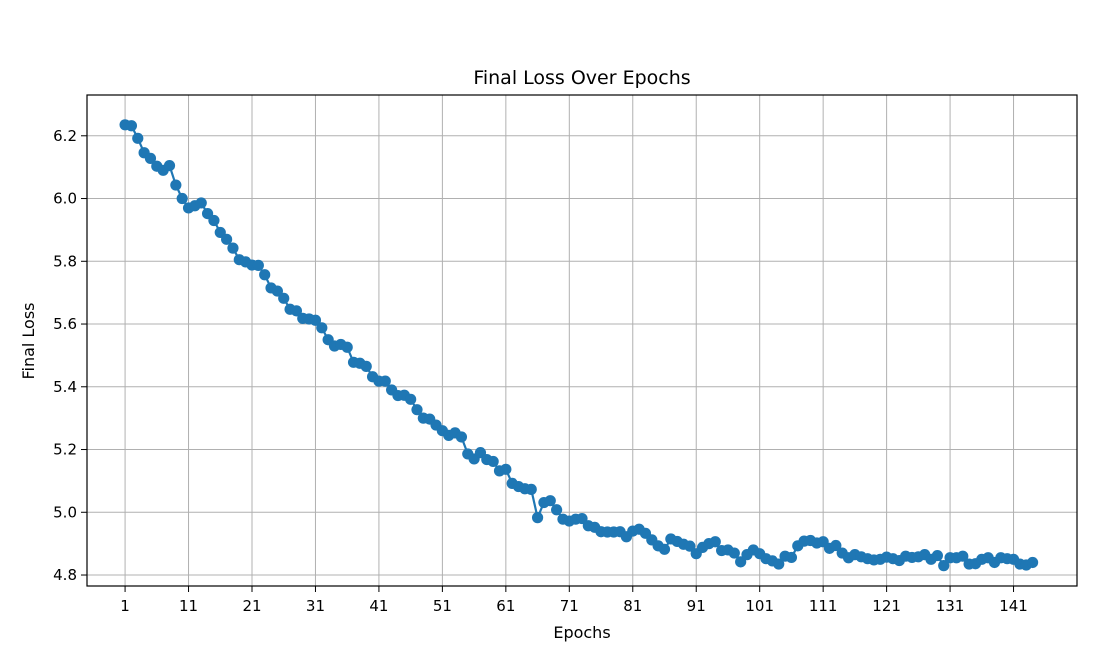 This screenshot has height=655, width=1098. What do you see at coordinates (65, 512) in the screenshot?
I see `y-tick-label: 5.0` at bounding box center [65, 512].